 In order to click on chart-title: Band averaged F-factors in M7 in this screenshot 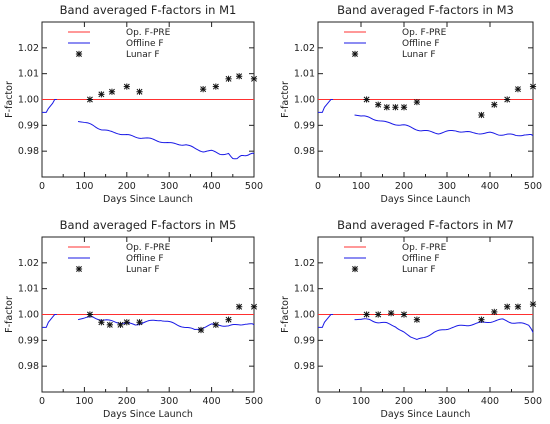, I will do `click(425, 225)`.